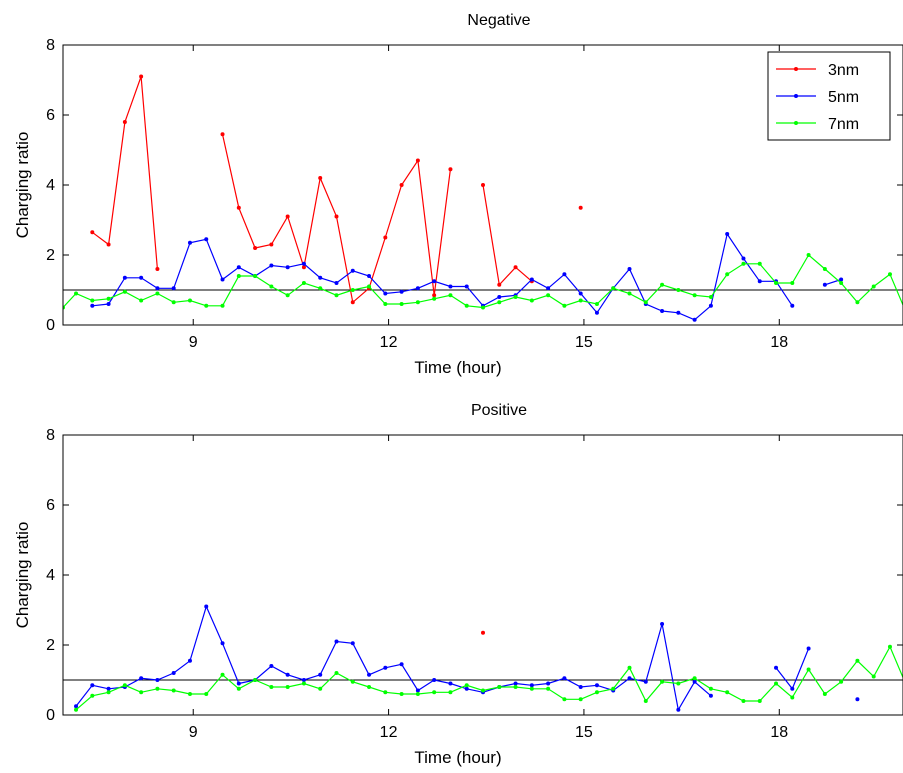  What do you see at coordinates (50, 185) in the screenshot?
I see `y-tick-label: 4` at bounding box center [50, 185].